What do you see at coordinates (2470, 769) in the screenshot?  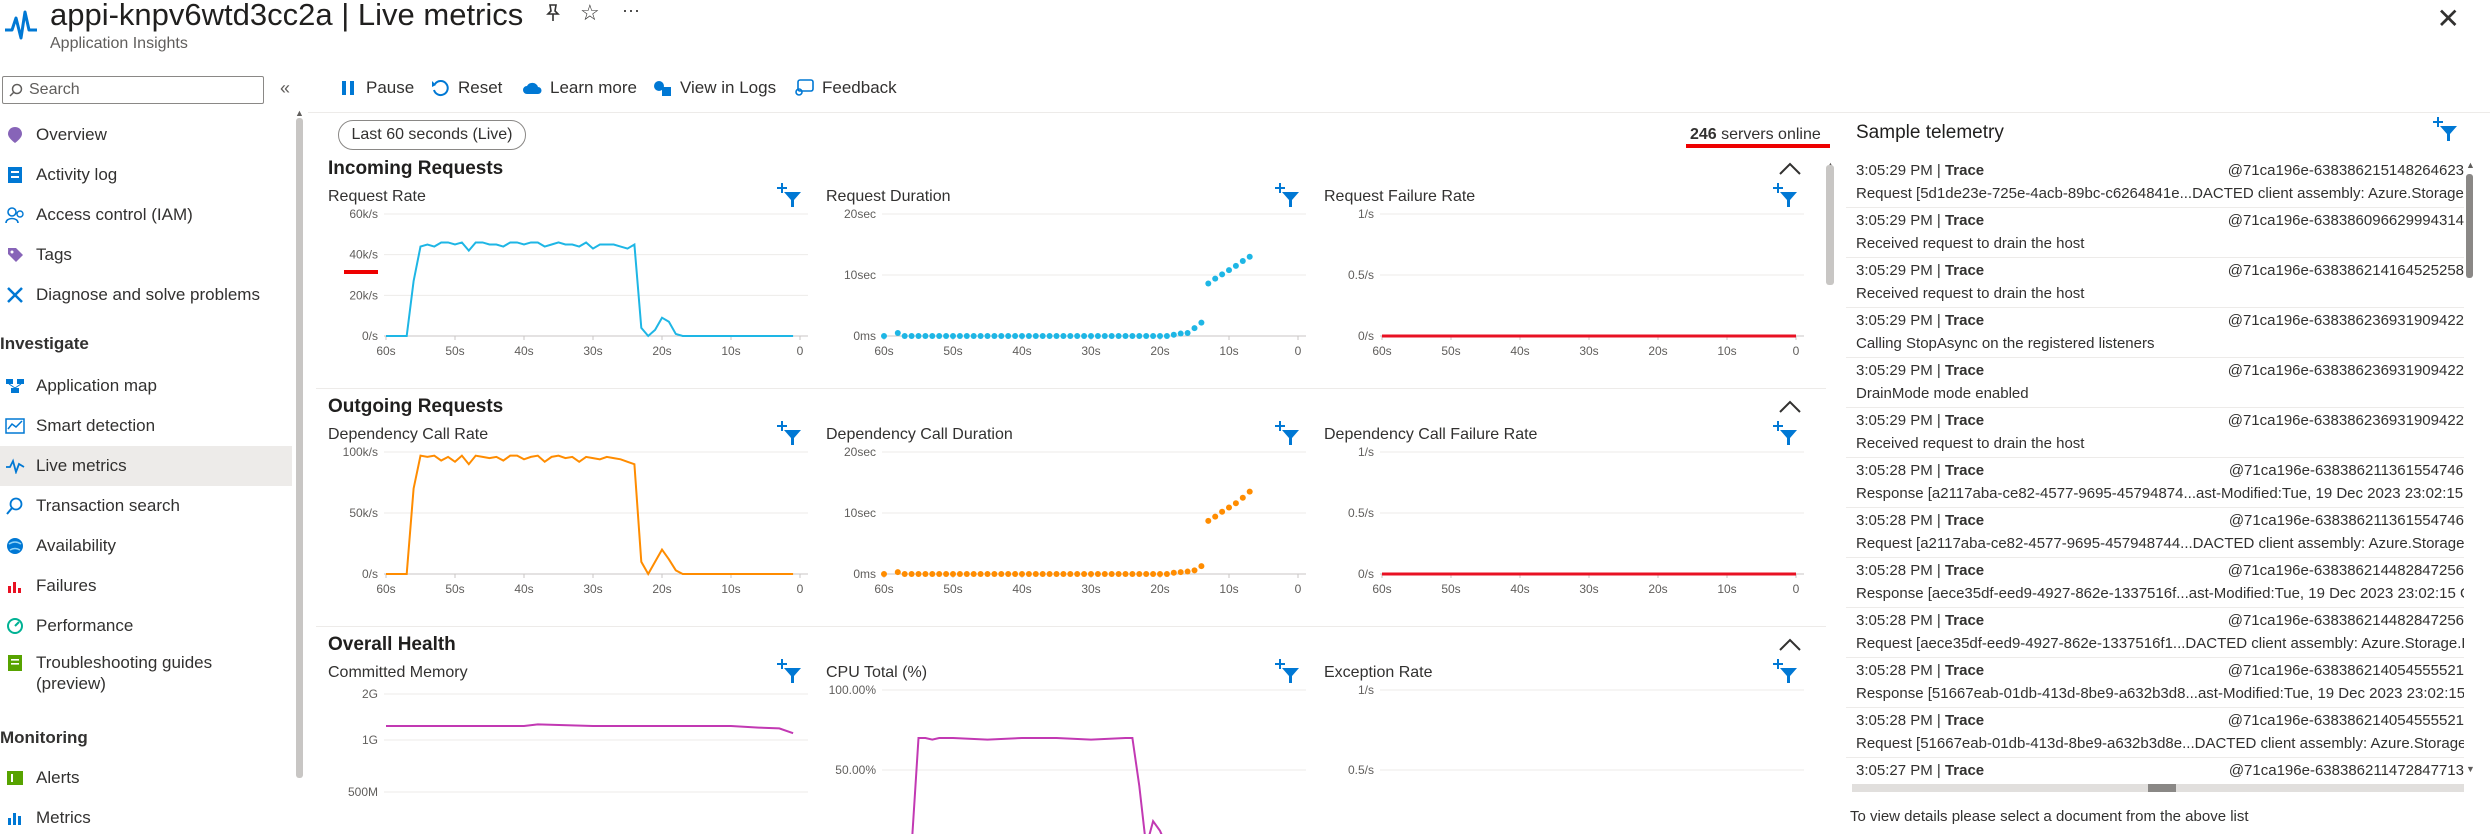 I see `telemetry-scroll-down: ▼` at bounding box center [2470, 769].